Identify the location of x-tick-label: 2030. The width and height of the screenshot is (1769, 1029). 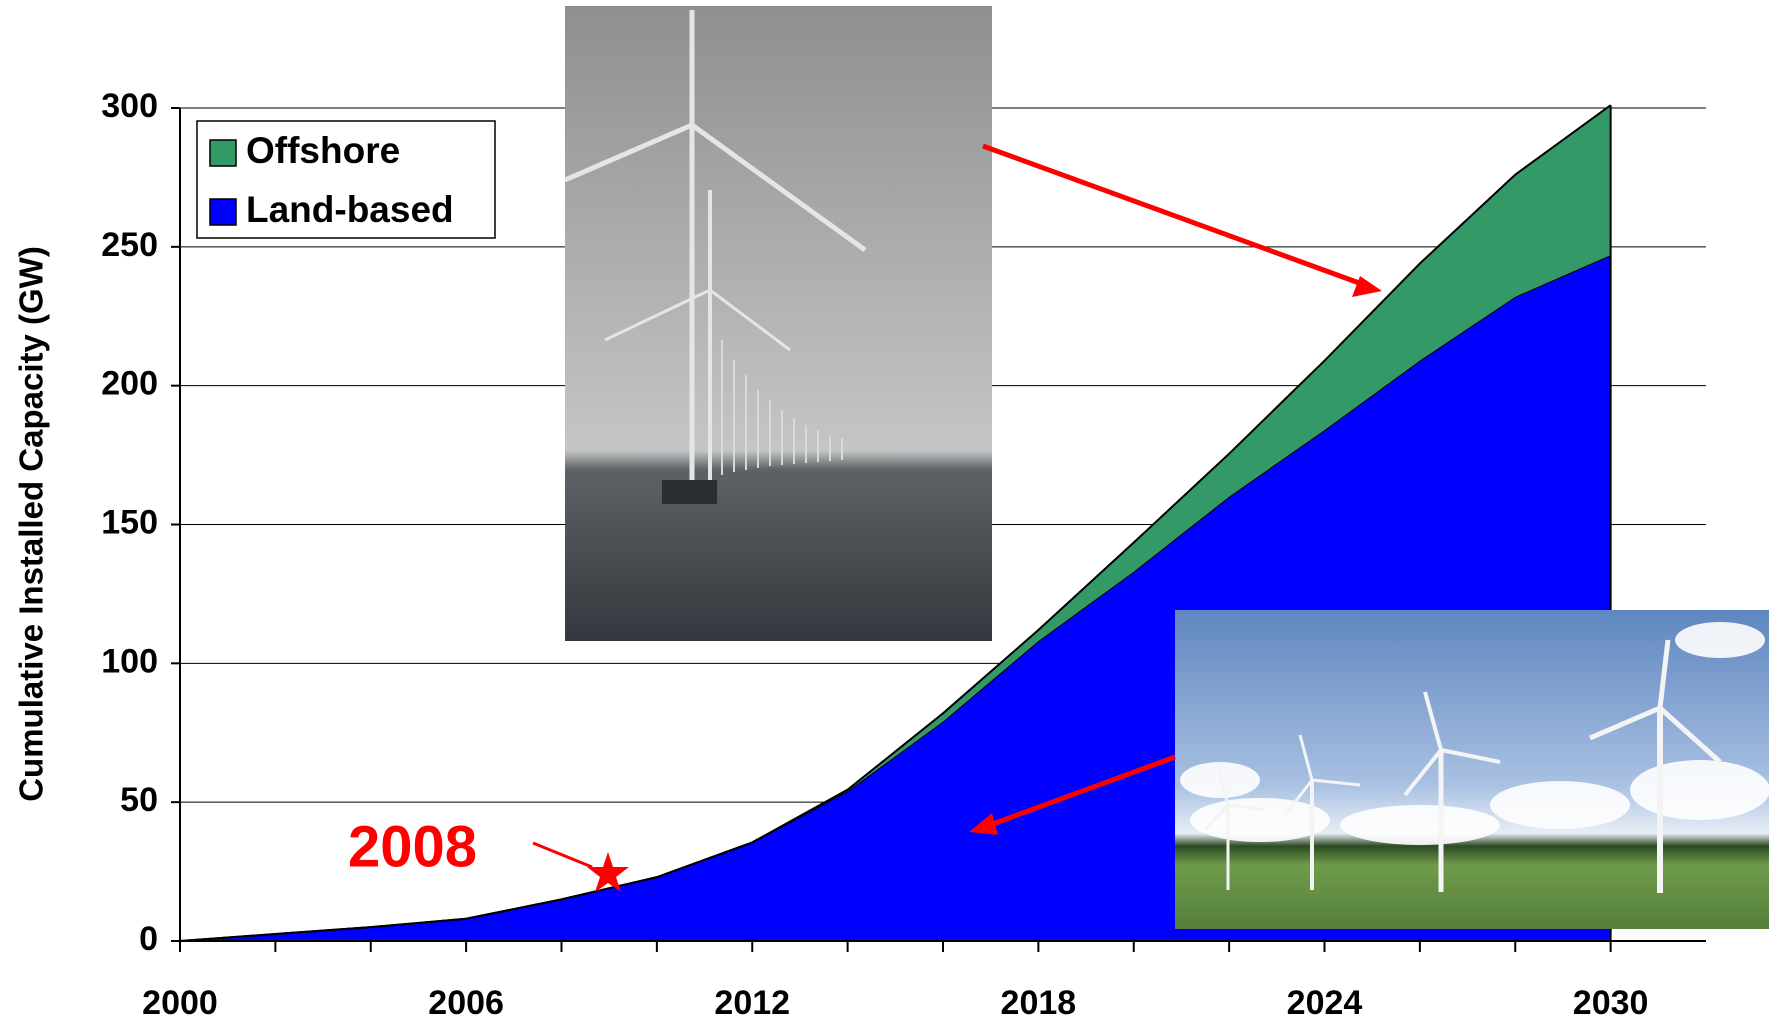
(1611, 1003).